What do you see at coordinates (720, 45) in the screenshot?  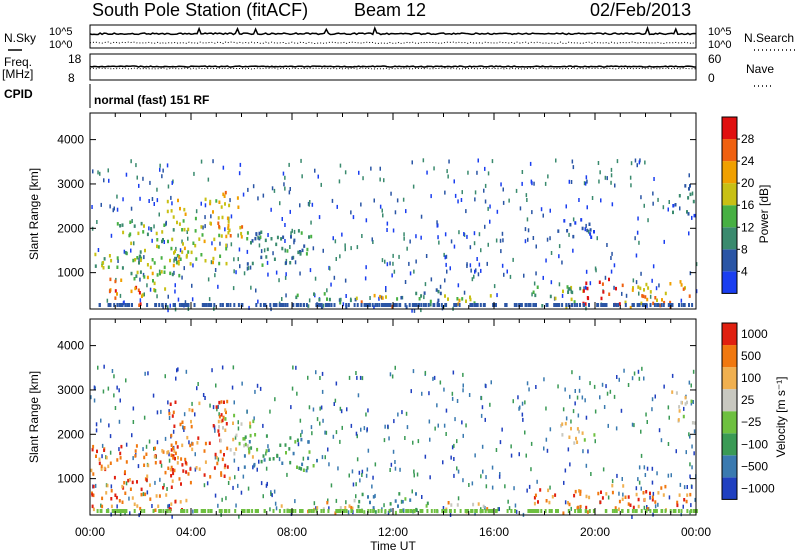 I see `noise-right-tick-bottom: 10^0` at bounding box center [720, 45].